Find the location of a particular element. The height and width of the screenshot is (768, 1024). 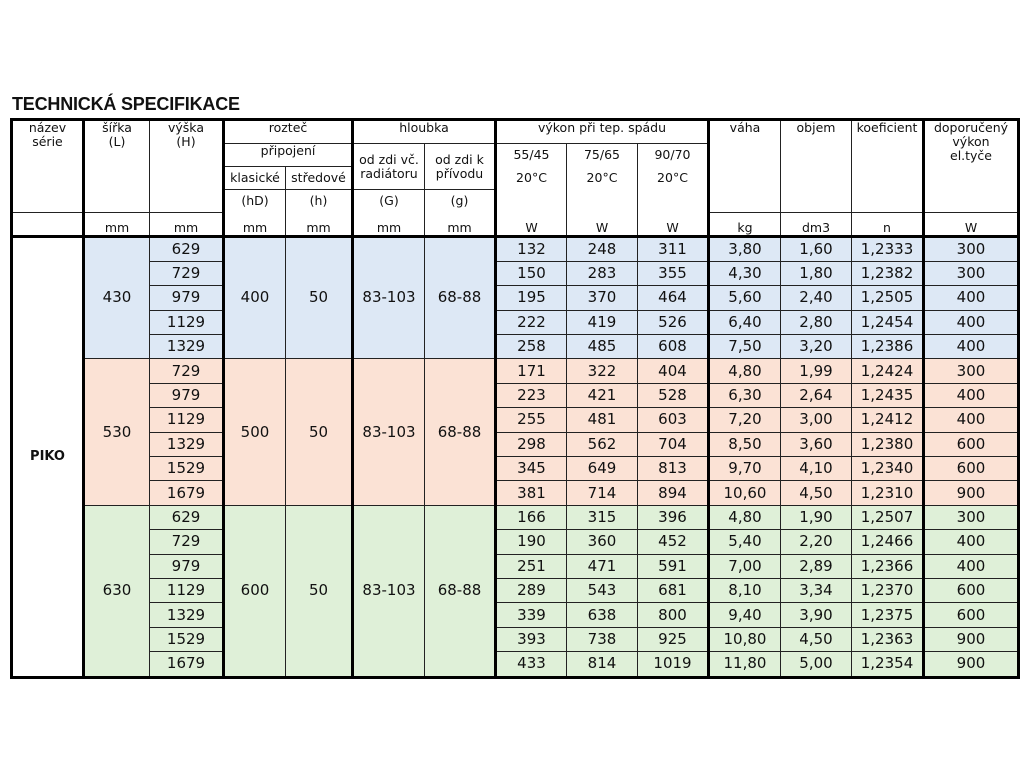

cell-75-65: 638 is located at coordinates (602, 615).